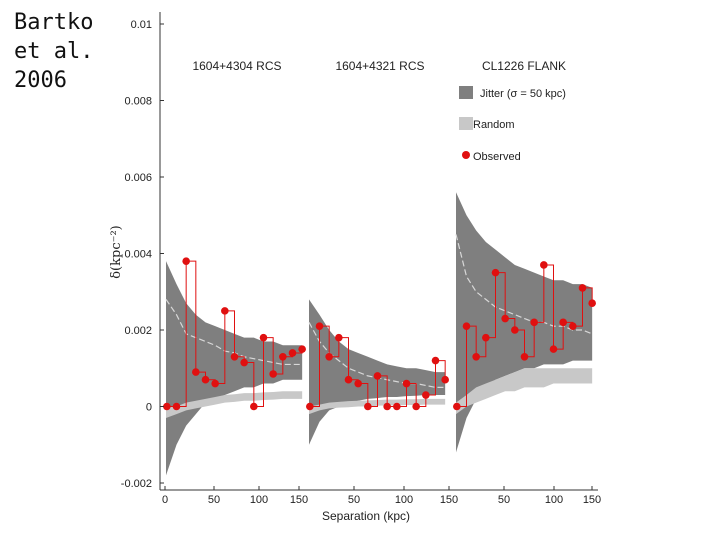 The image size is (720, 540). What do you see at coordinates (138, 331) in the screenshot?
I see `y-tick-label: 0.002` at bounding box center [138, 331].